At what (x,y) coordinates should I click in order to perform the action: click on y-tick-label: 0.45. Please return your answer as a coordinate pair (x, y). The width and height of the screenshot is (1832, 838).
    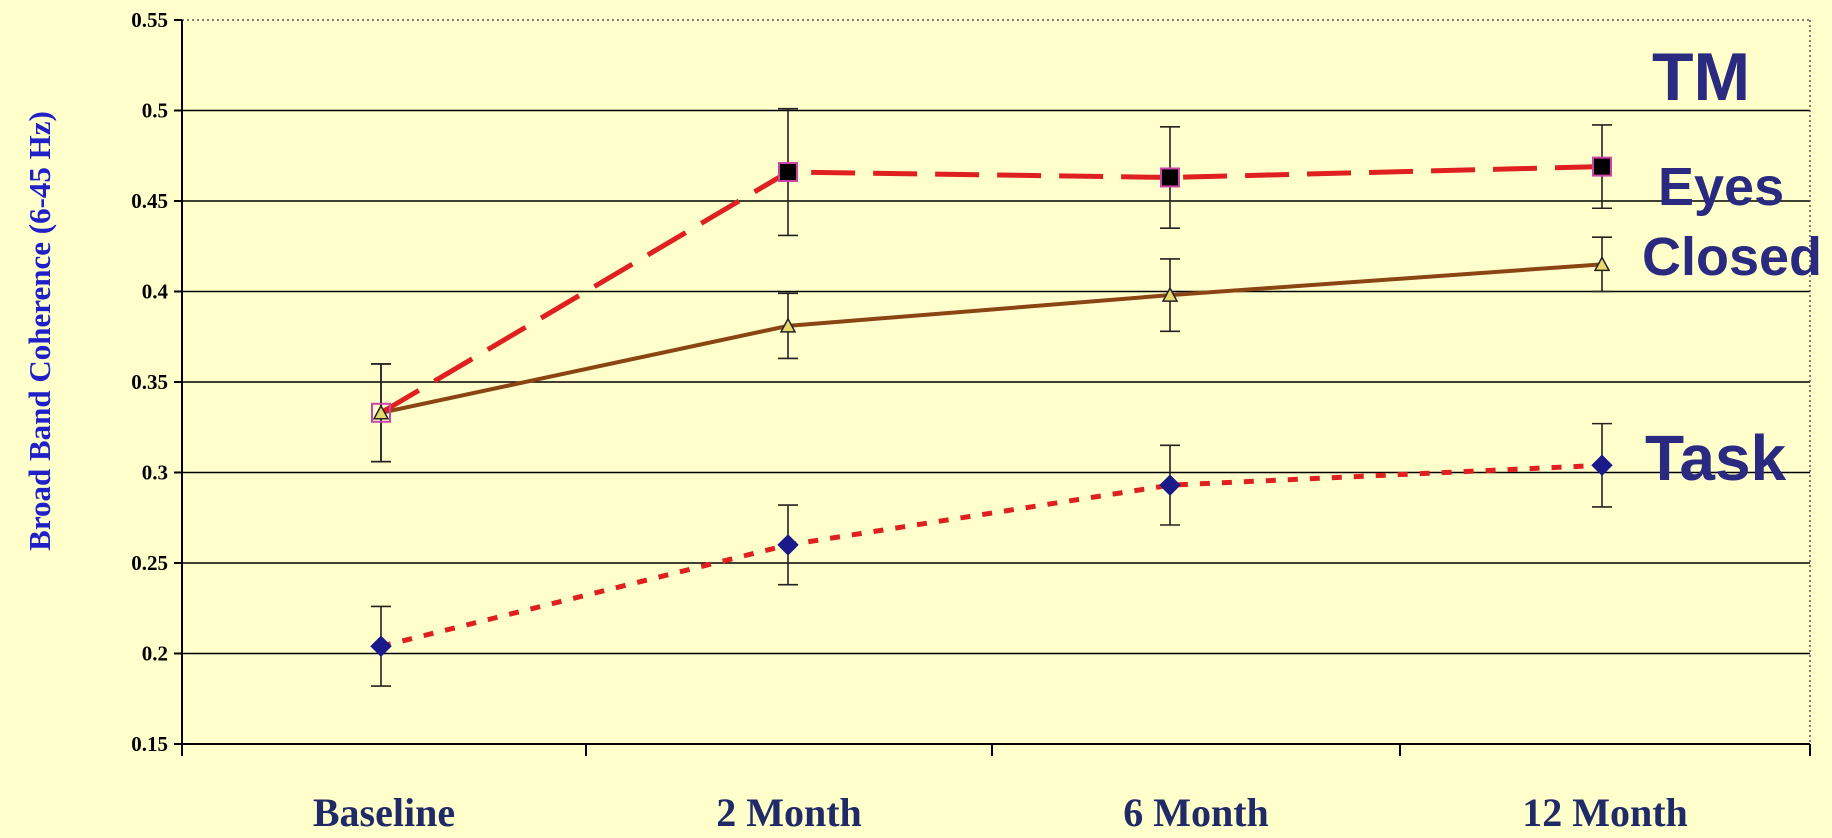
    Looking at the image, I should click on (149, 201).